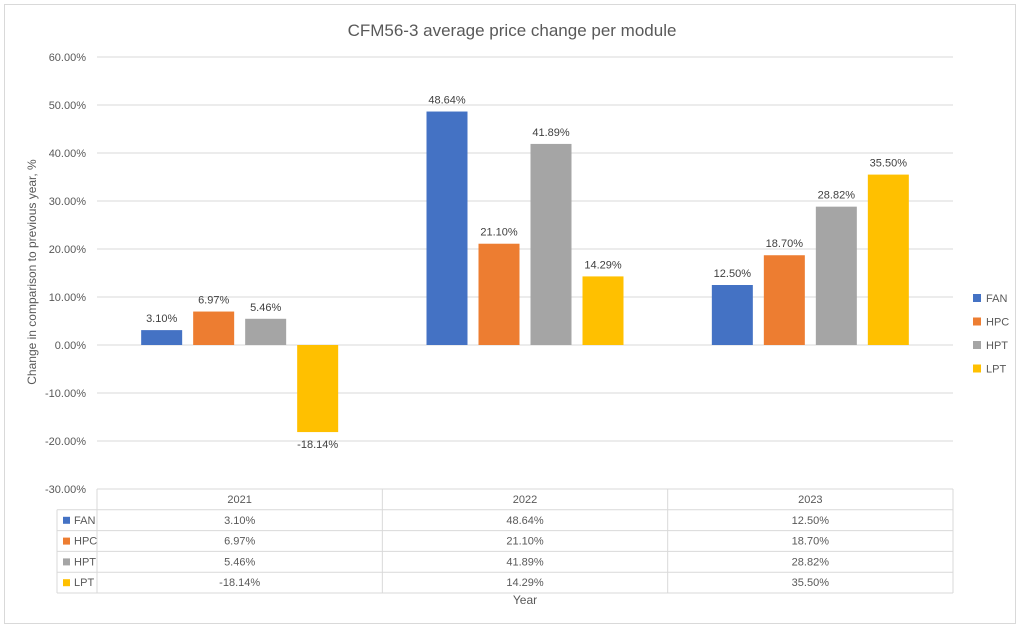  Describe the element at coordinates (68, 154) in the screenshot. I see `y-tick-label: 40.00%` at that location.